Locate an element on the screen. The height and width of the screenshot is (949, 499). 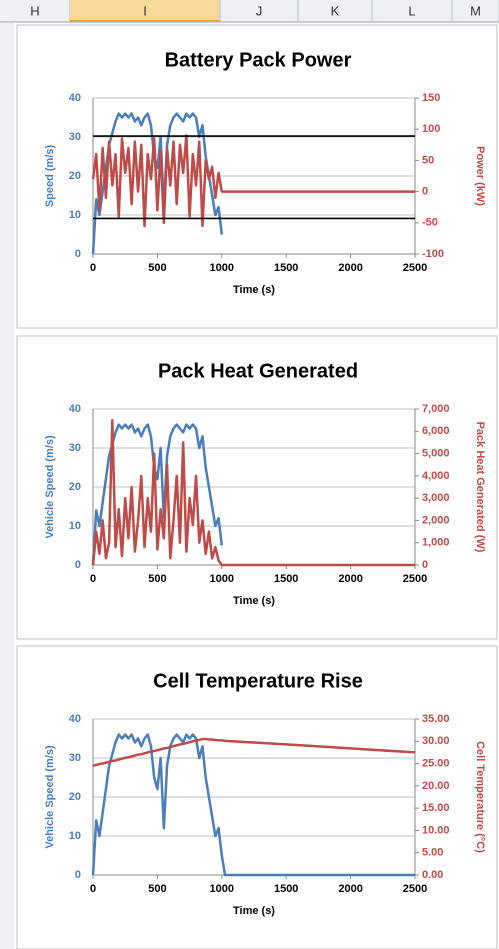
column-header: M is located at coordinates (475, 10).